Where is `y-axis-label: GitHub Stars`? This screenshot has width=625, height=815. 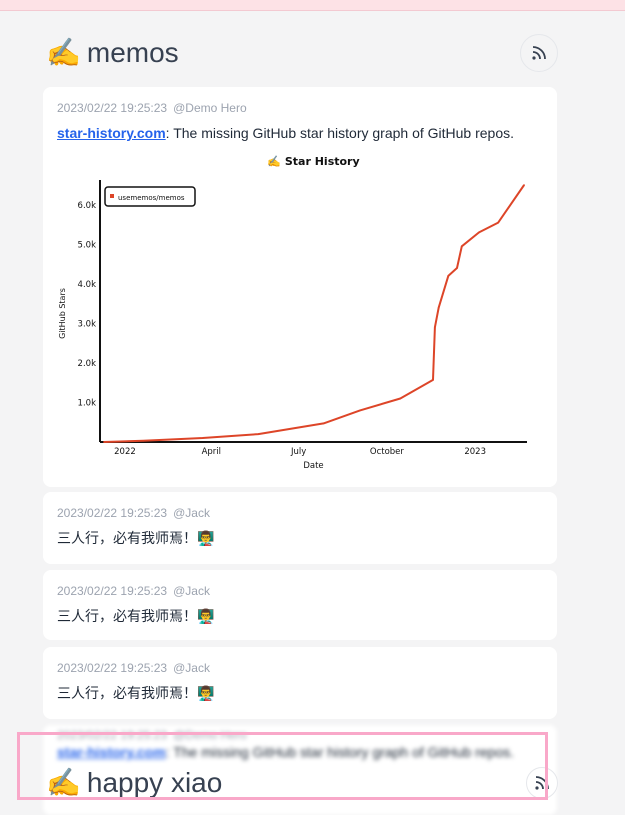 y-axis-label: GitHub Stars is located at coordinates (62, 313).